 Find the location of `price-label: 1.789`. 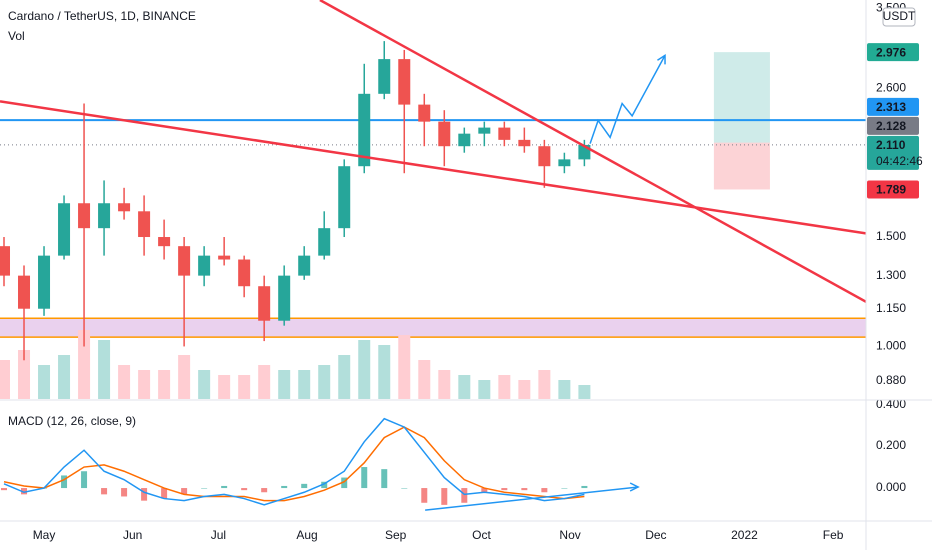

price-label: 1.789 is located at coordinates (891, 190).